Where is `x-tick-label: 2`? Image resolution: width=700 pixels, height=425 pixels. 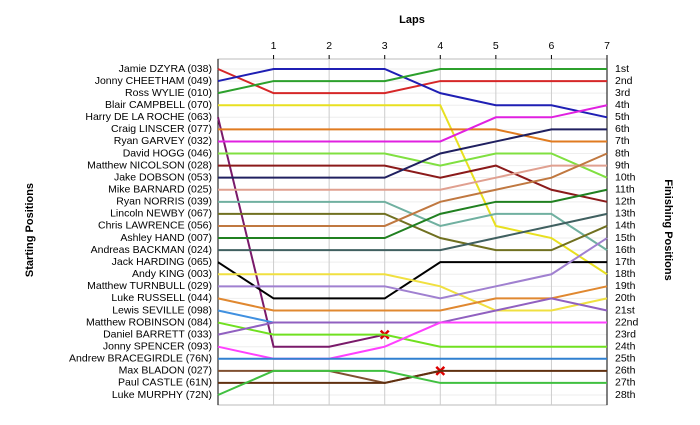 x-tick-label: 2 is located at coordinates (329, 46).